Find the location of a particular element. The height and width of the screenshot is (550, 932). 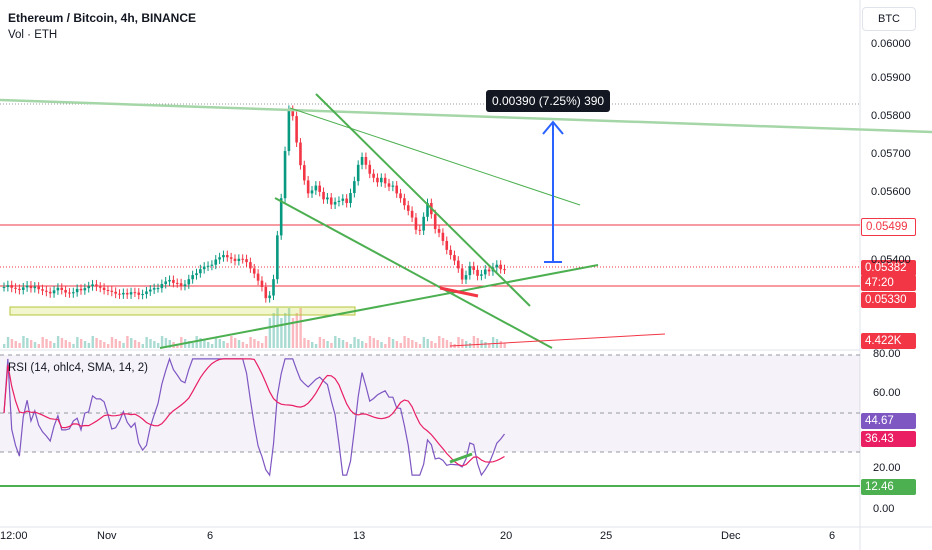

horizontal-resistance-line is located at coordinates (466, 116).